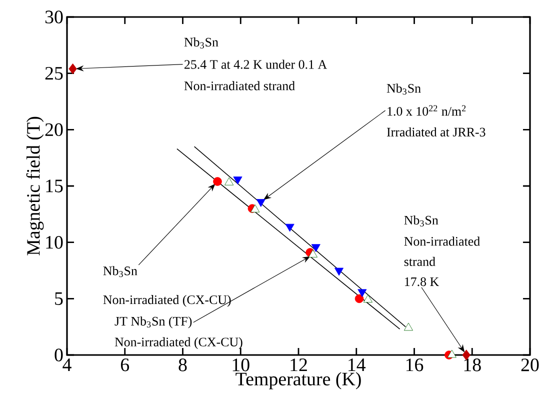 The image size is (548, 416). Describe the element at coordinates (239, 85) in the screenshot. I see `annotation: Non-irradiated strand` at that location.